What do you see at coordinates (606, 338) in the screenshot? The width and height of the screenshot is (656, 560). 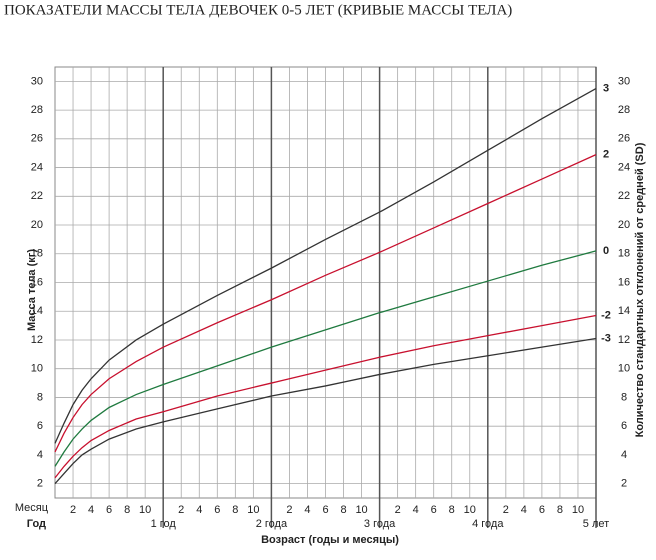 I see `series-label: -3` at bounding box center [606, 338].